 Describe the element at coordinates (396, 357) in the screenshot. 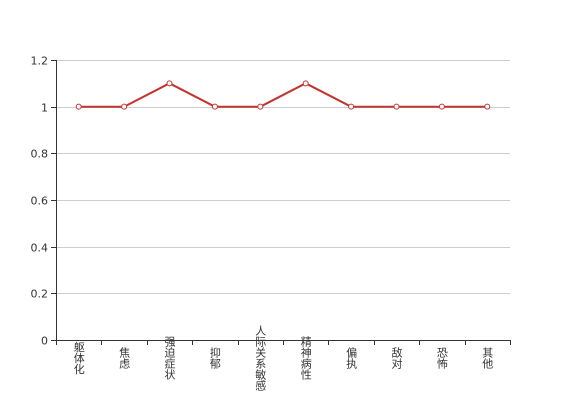

I see `x-tick-label: 敌对` at that location.